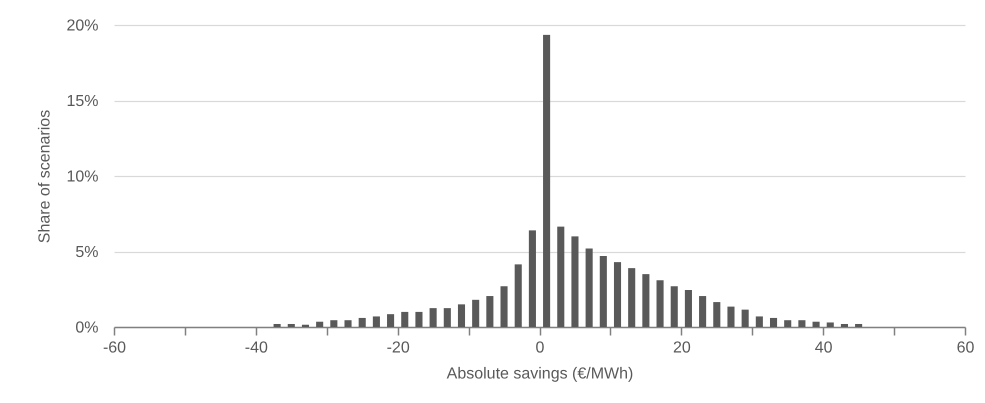  I want to click on y-tick-label: 10%, so click(82, 177).